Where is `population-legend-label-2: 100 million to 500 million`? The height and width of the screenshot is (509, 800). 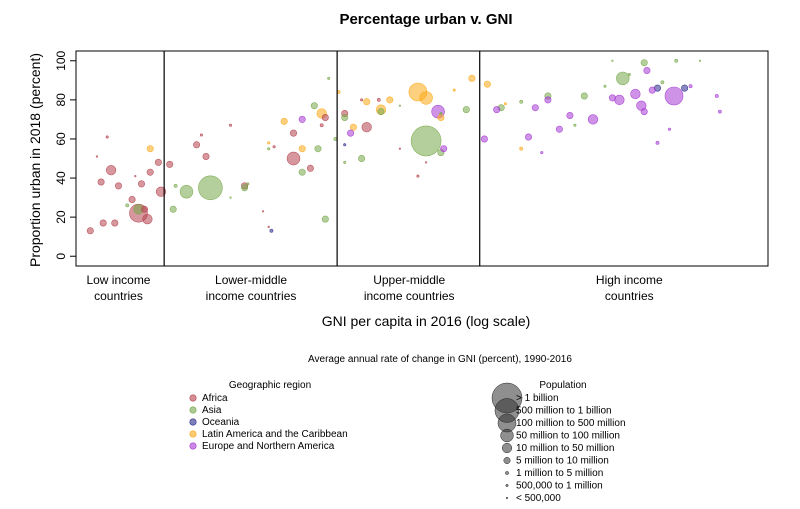
population-legend-label-2: 100 million to 500 million is located at coordinates (571, 423).